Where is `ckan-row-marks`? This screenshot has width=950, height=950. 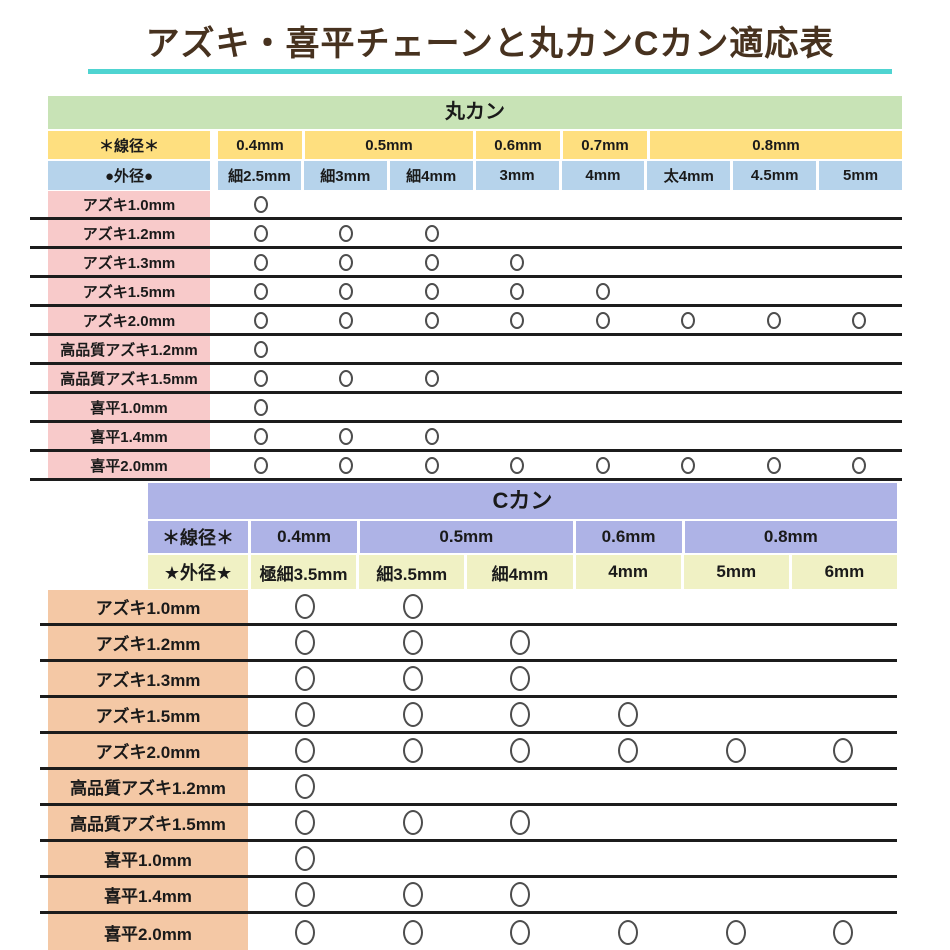
ckan-row-marks is located at coordinates (574, 932).